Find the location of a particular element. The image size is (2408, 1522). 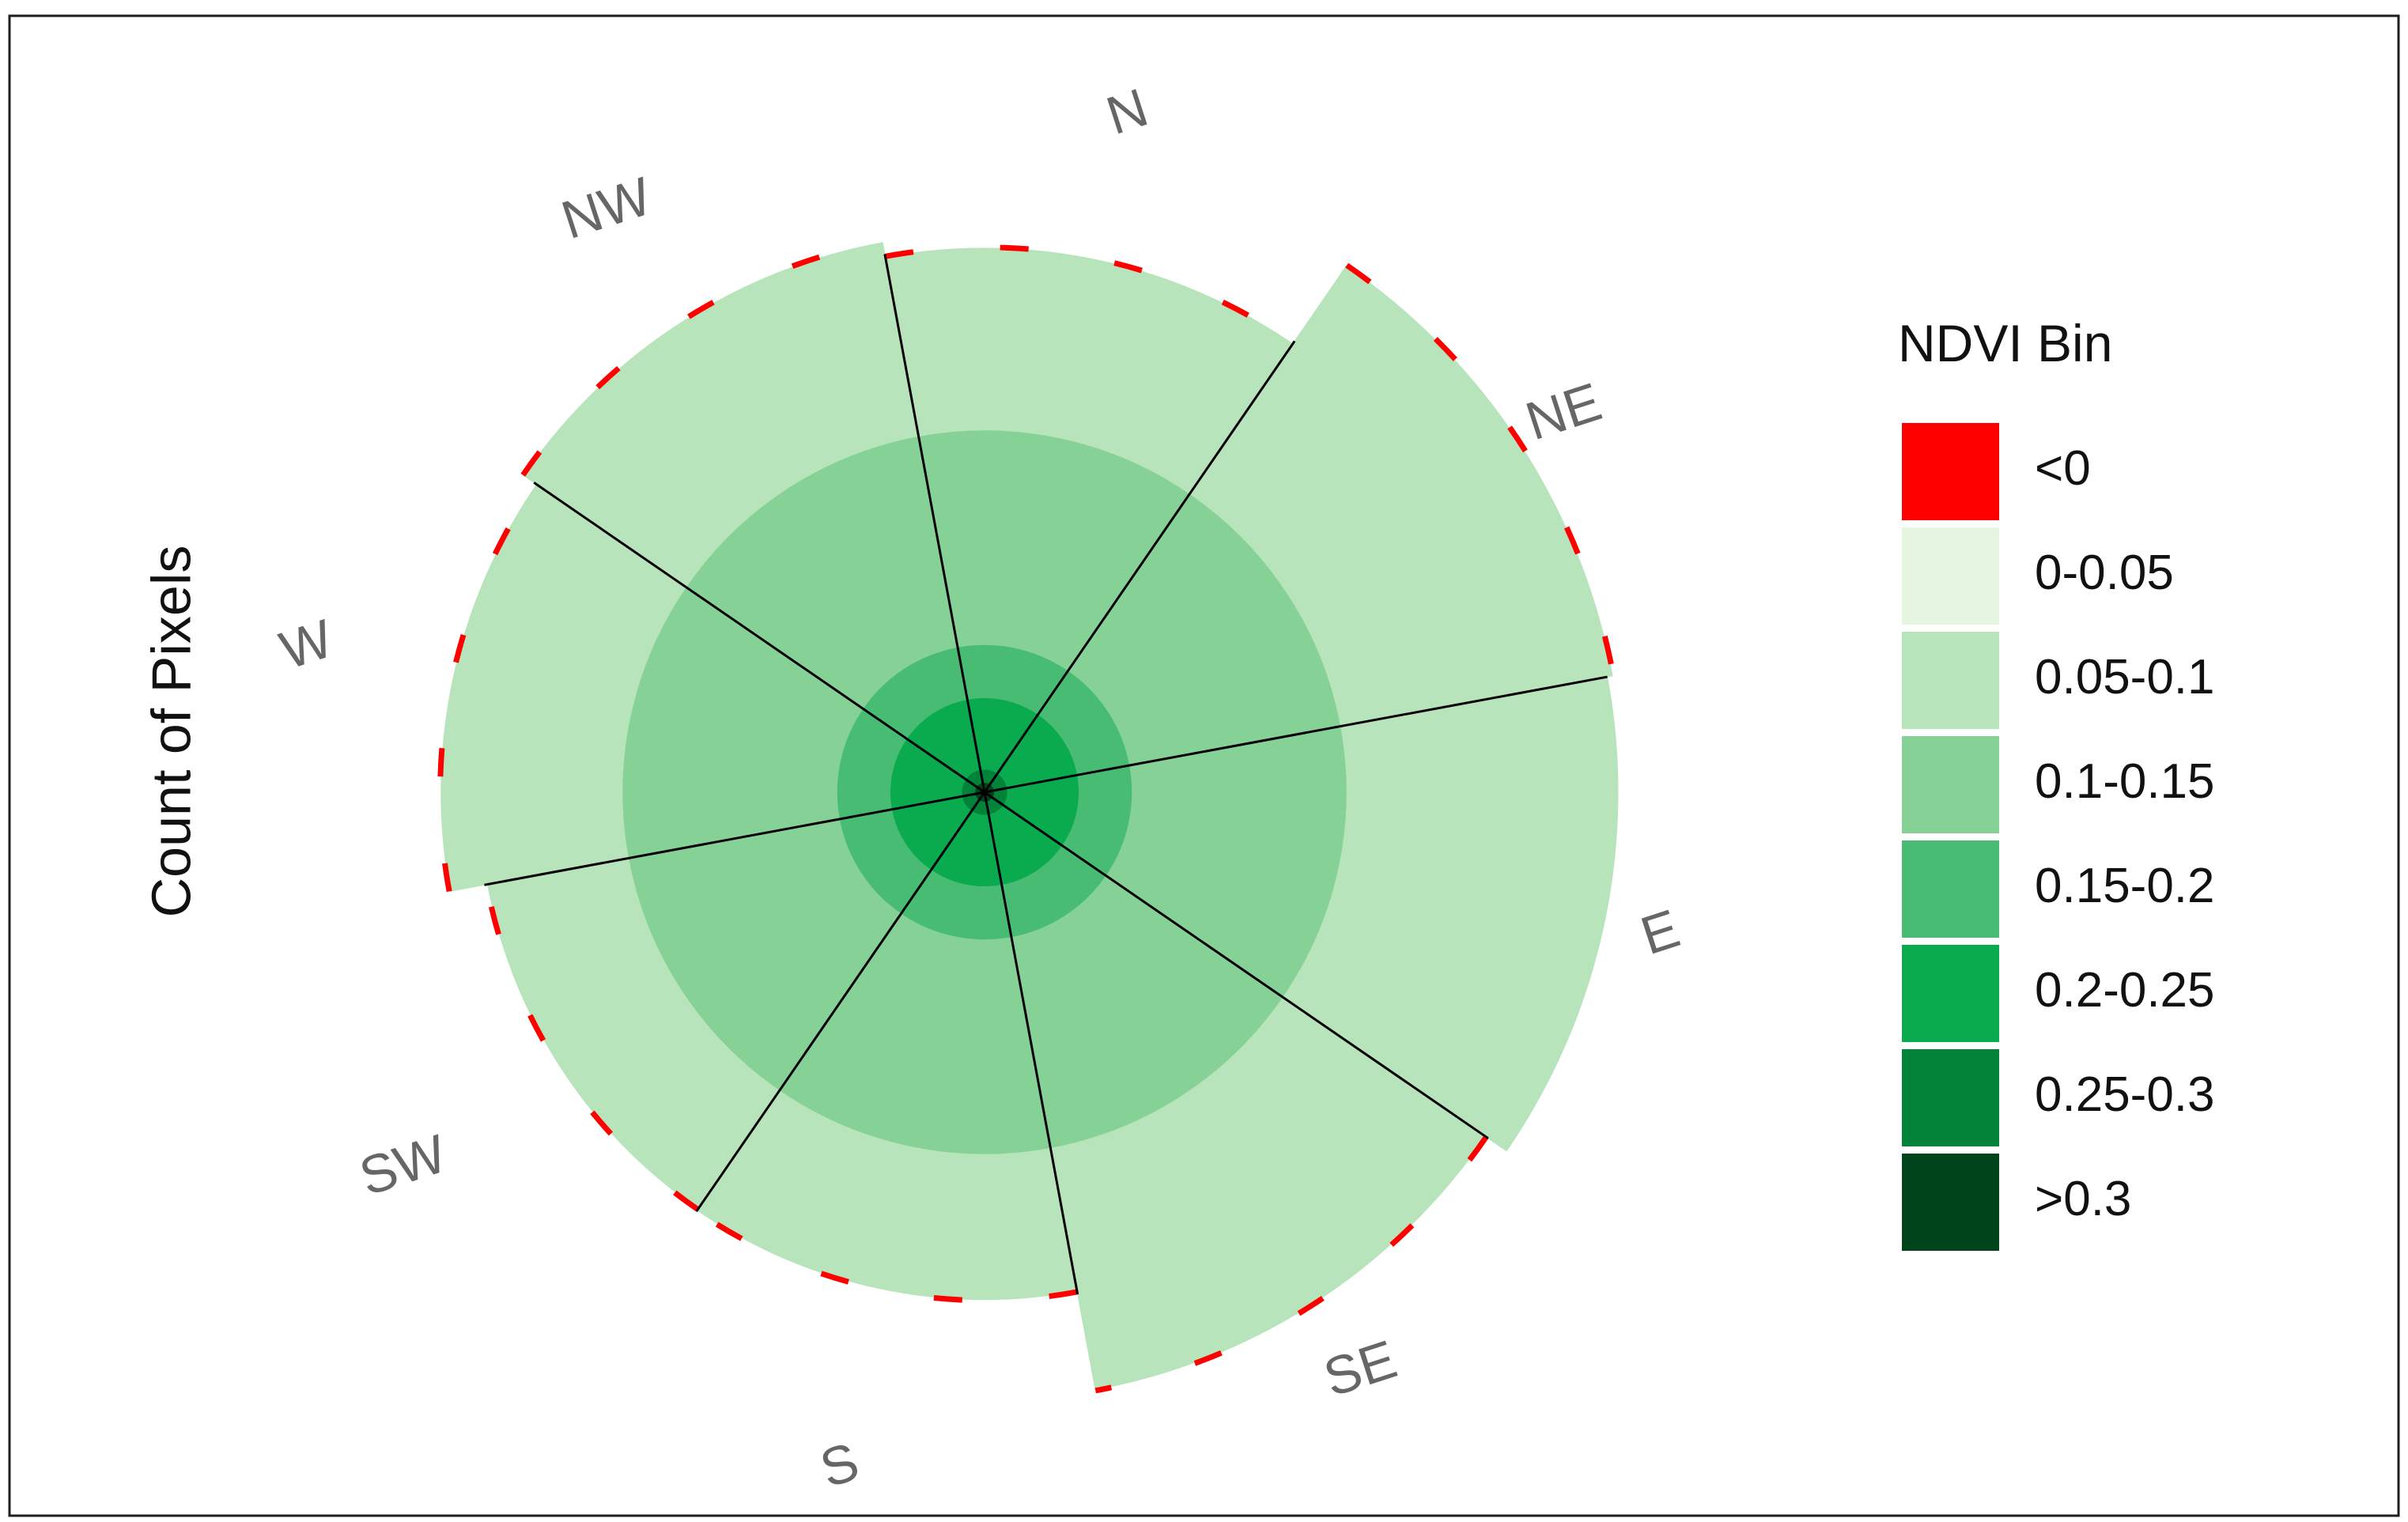

legend-label: >0.3 is located at coordinates (2083, 1199).